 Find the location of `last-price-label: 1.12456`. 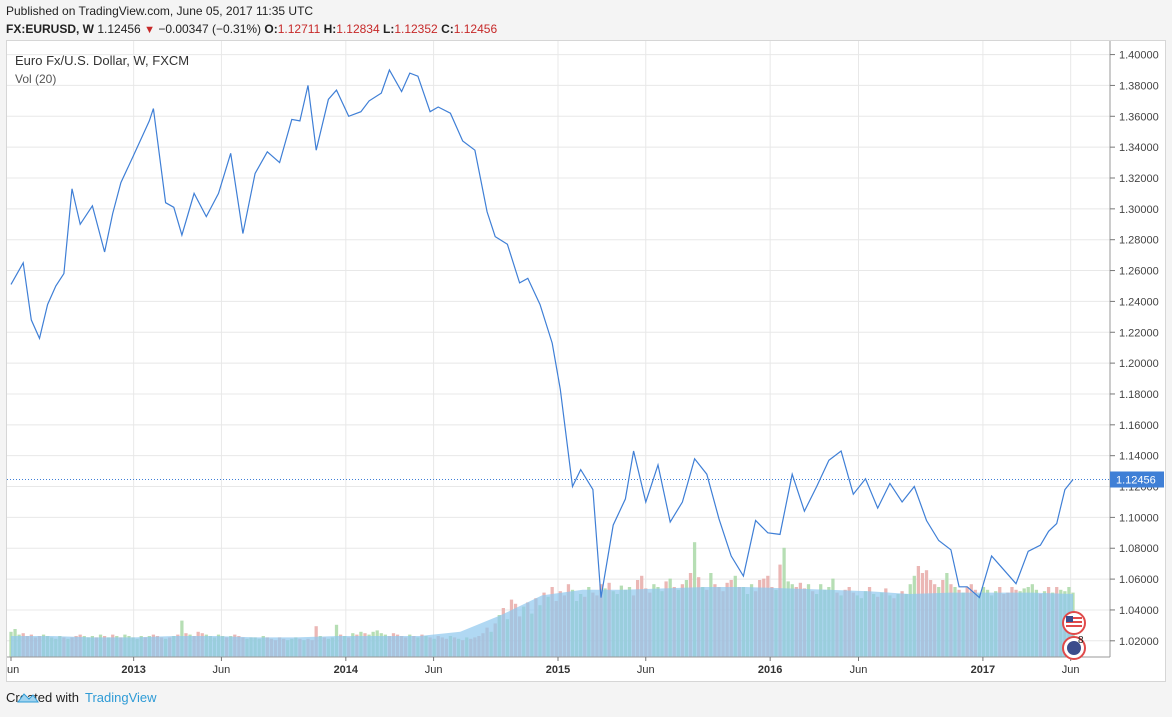

last-price-label: 1.12456 is located at coordinates (1137, 479).